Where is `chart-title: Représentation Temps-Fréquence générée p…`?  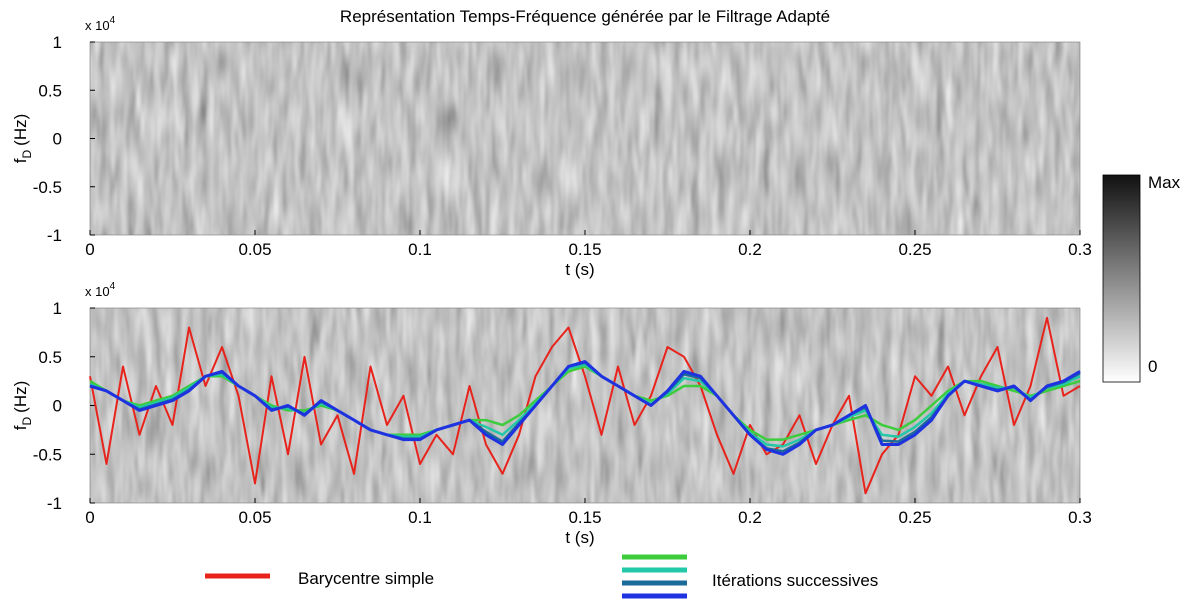 chart-title: Représentation Temps-Fréquence générée p… is located at coordinates (585, 16).